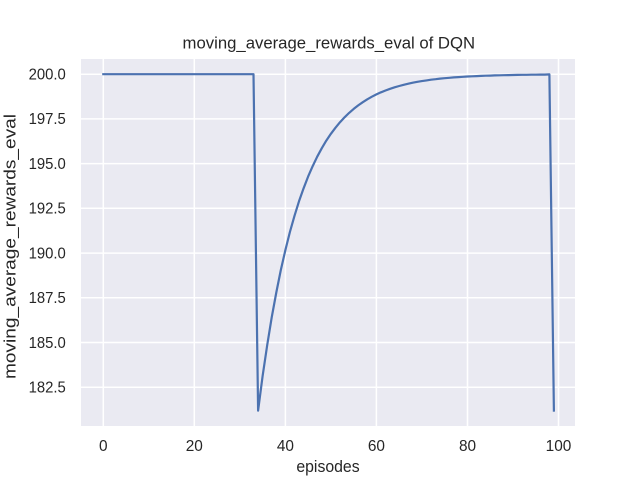 Image resolution: width=640 pixels, height=480 pixels. What do you see at coordinates (47, 209) in the screenshot?
I see `svg-text: 192.5` at bounding box center [47, 209].